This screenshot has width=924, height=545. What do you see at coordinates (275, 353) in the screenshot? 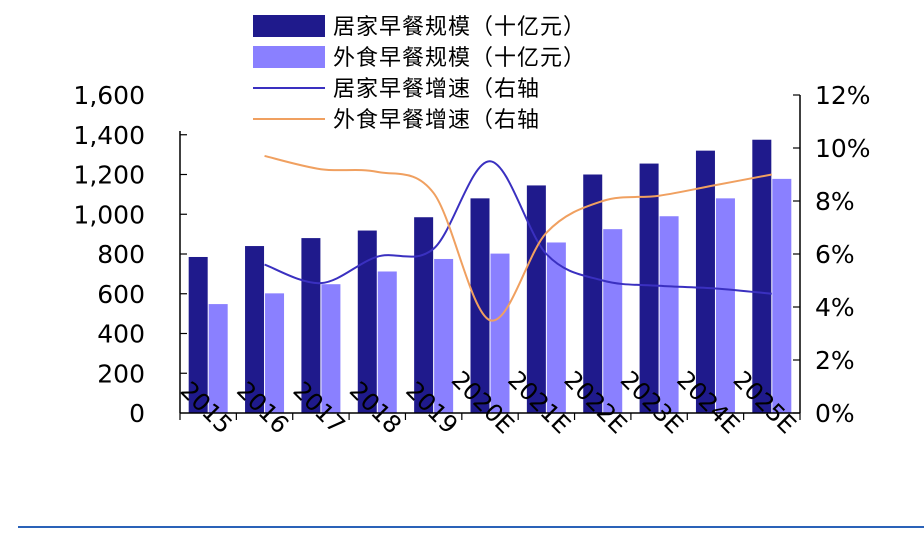
I see `bar-series-2-2016` at bounding box center [275, 353].